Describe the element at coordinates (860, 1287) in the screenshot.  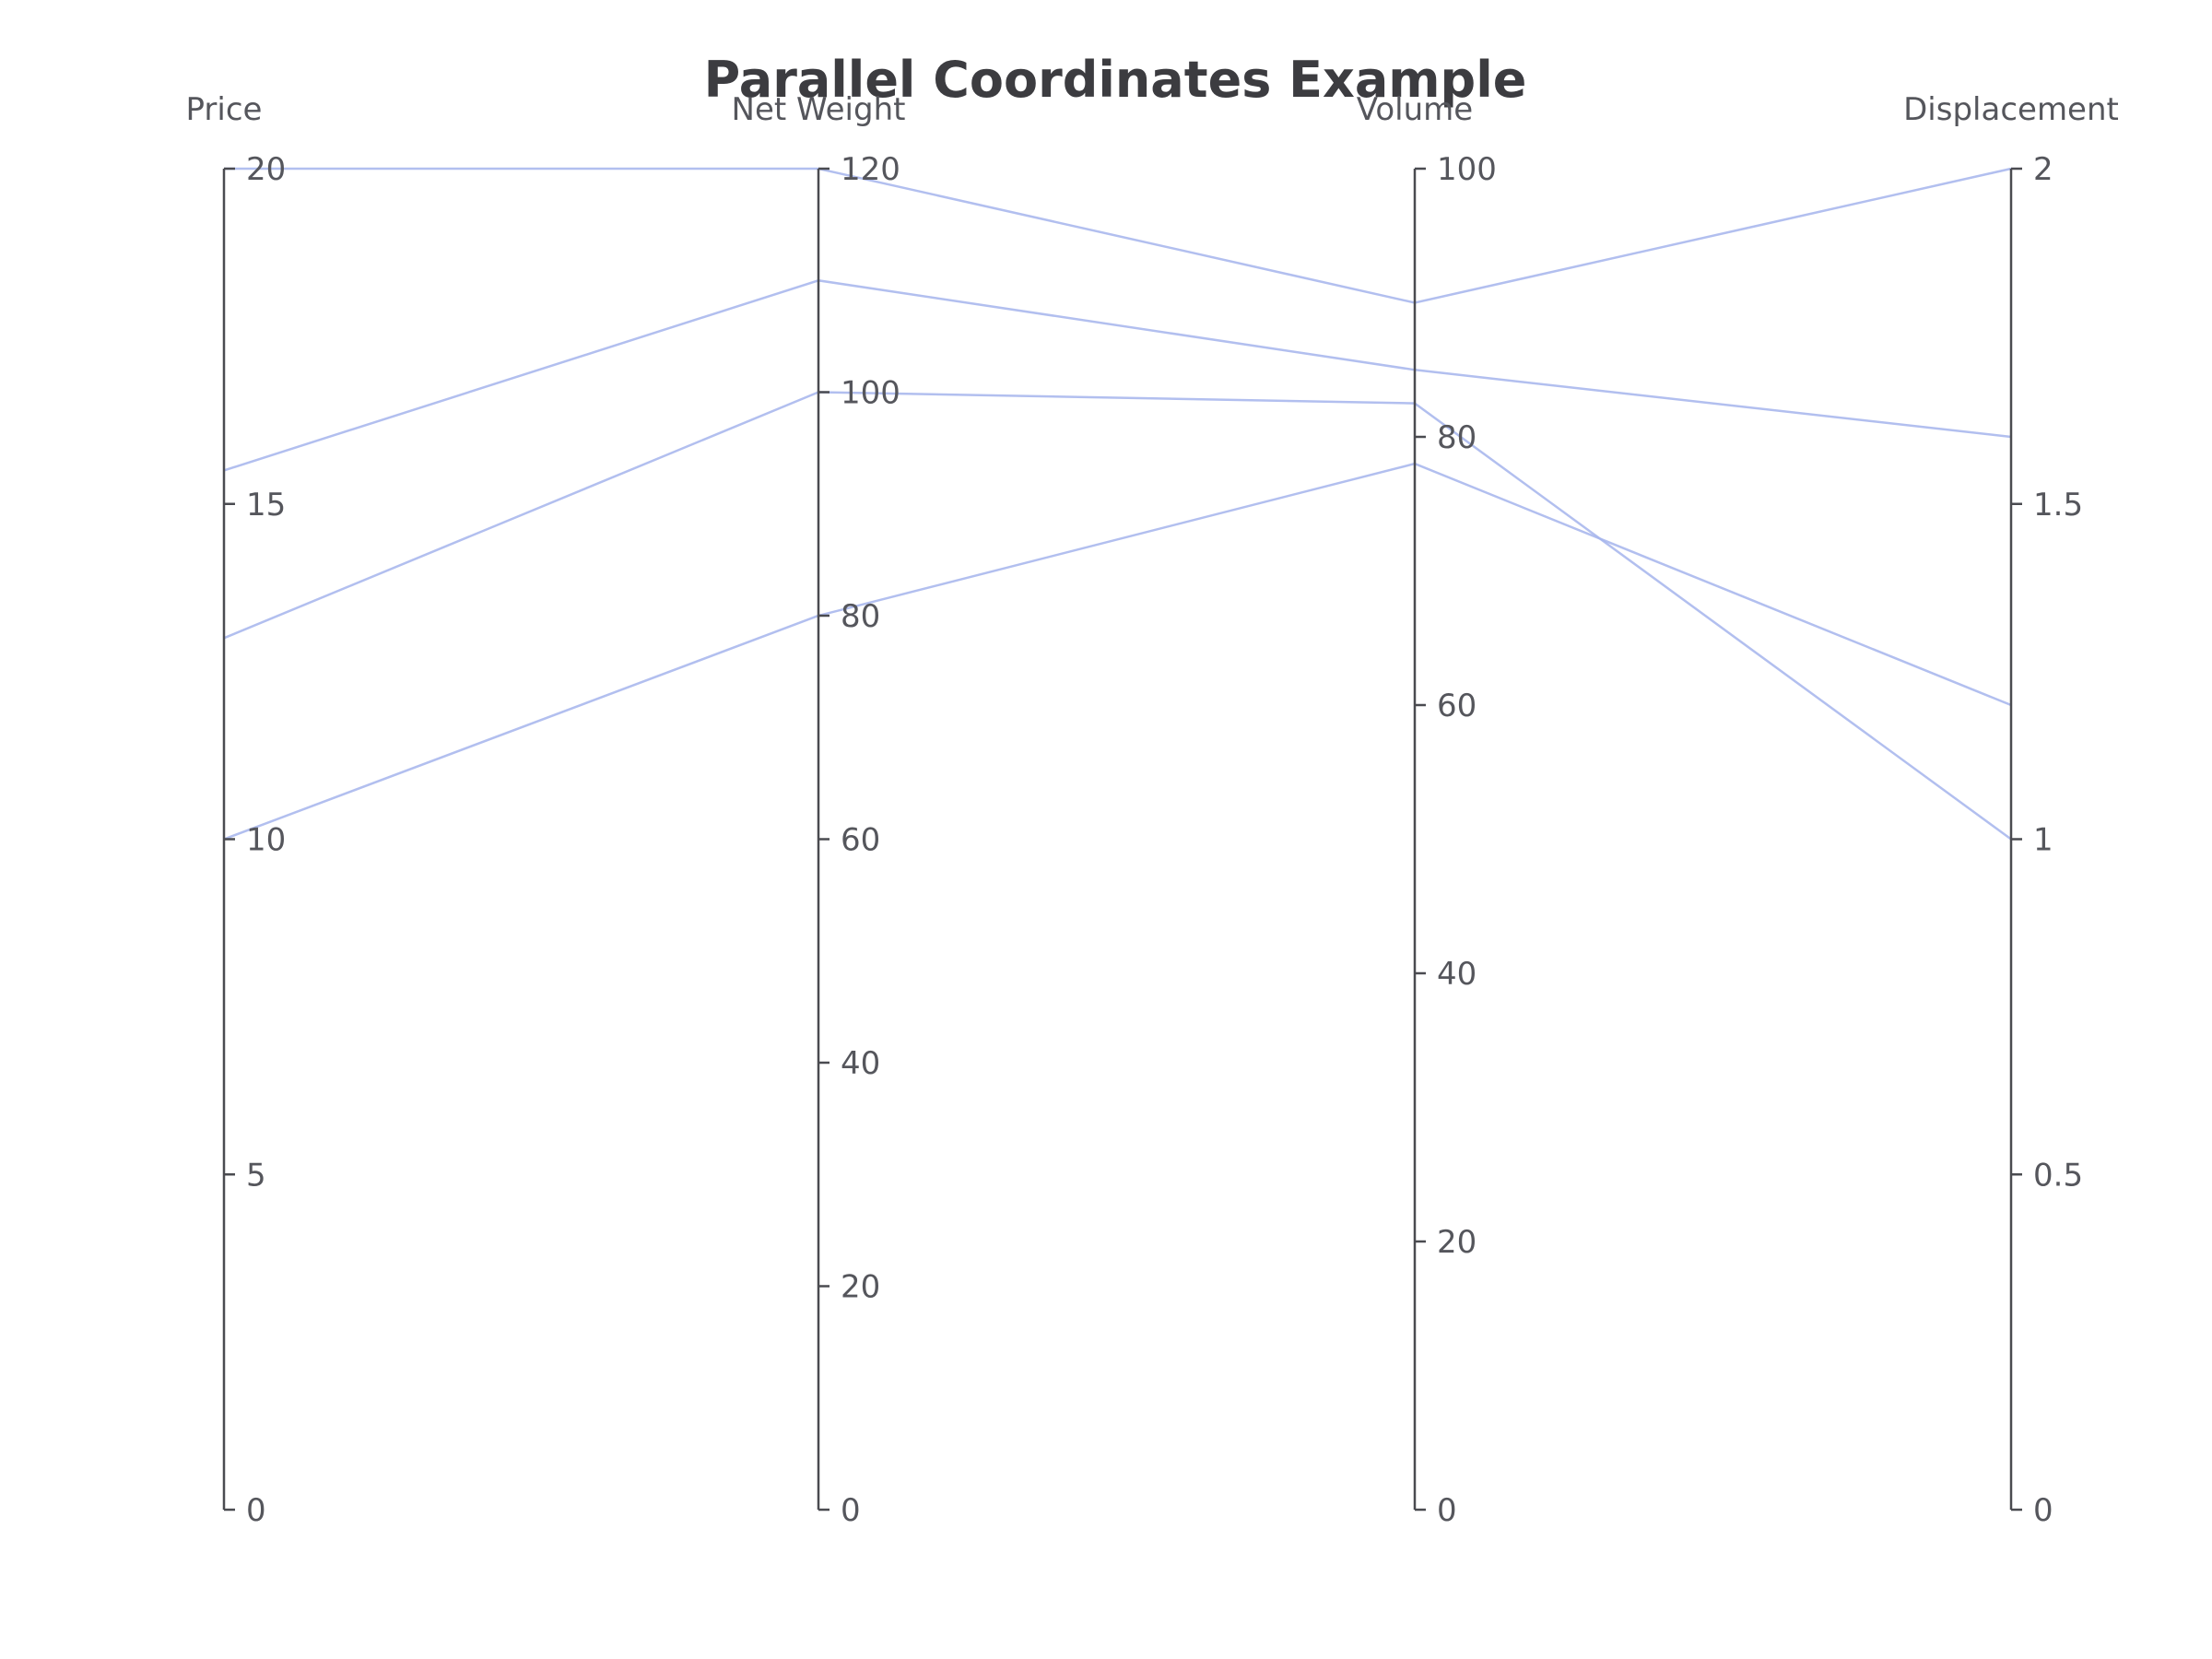
I see `tick-label-net-weight: 20` at that location.